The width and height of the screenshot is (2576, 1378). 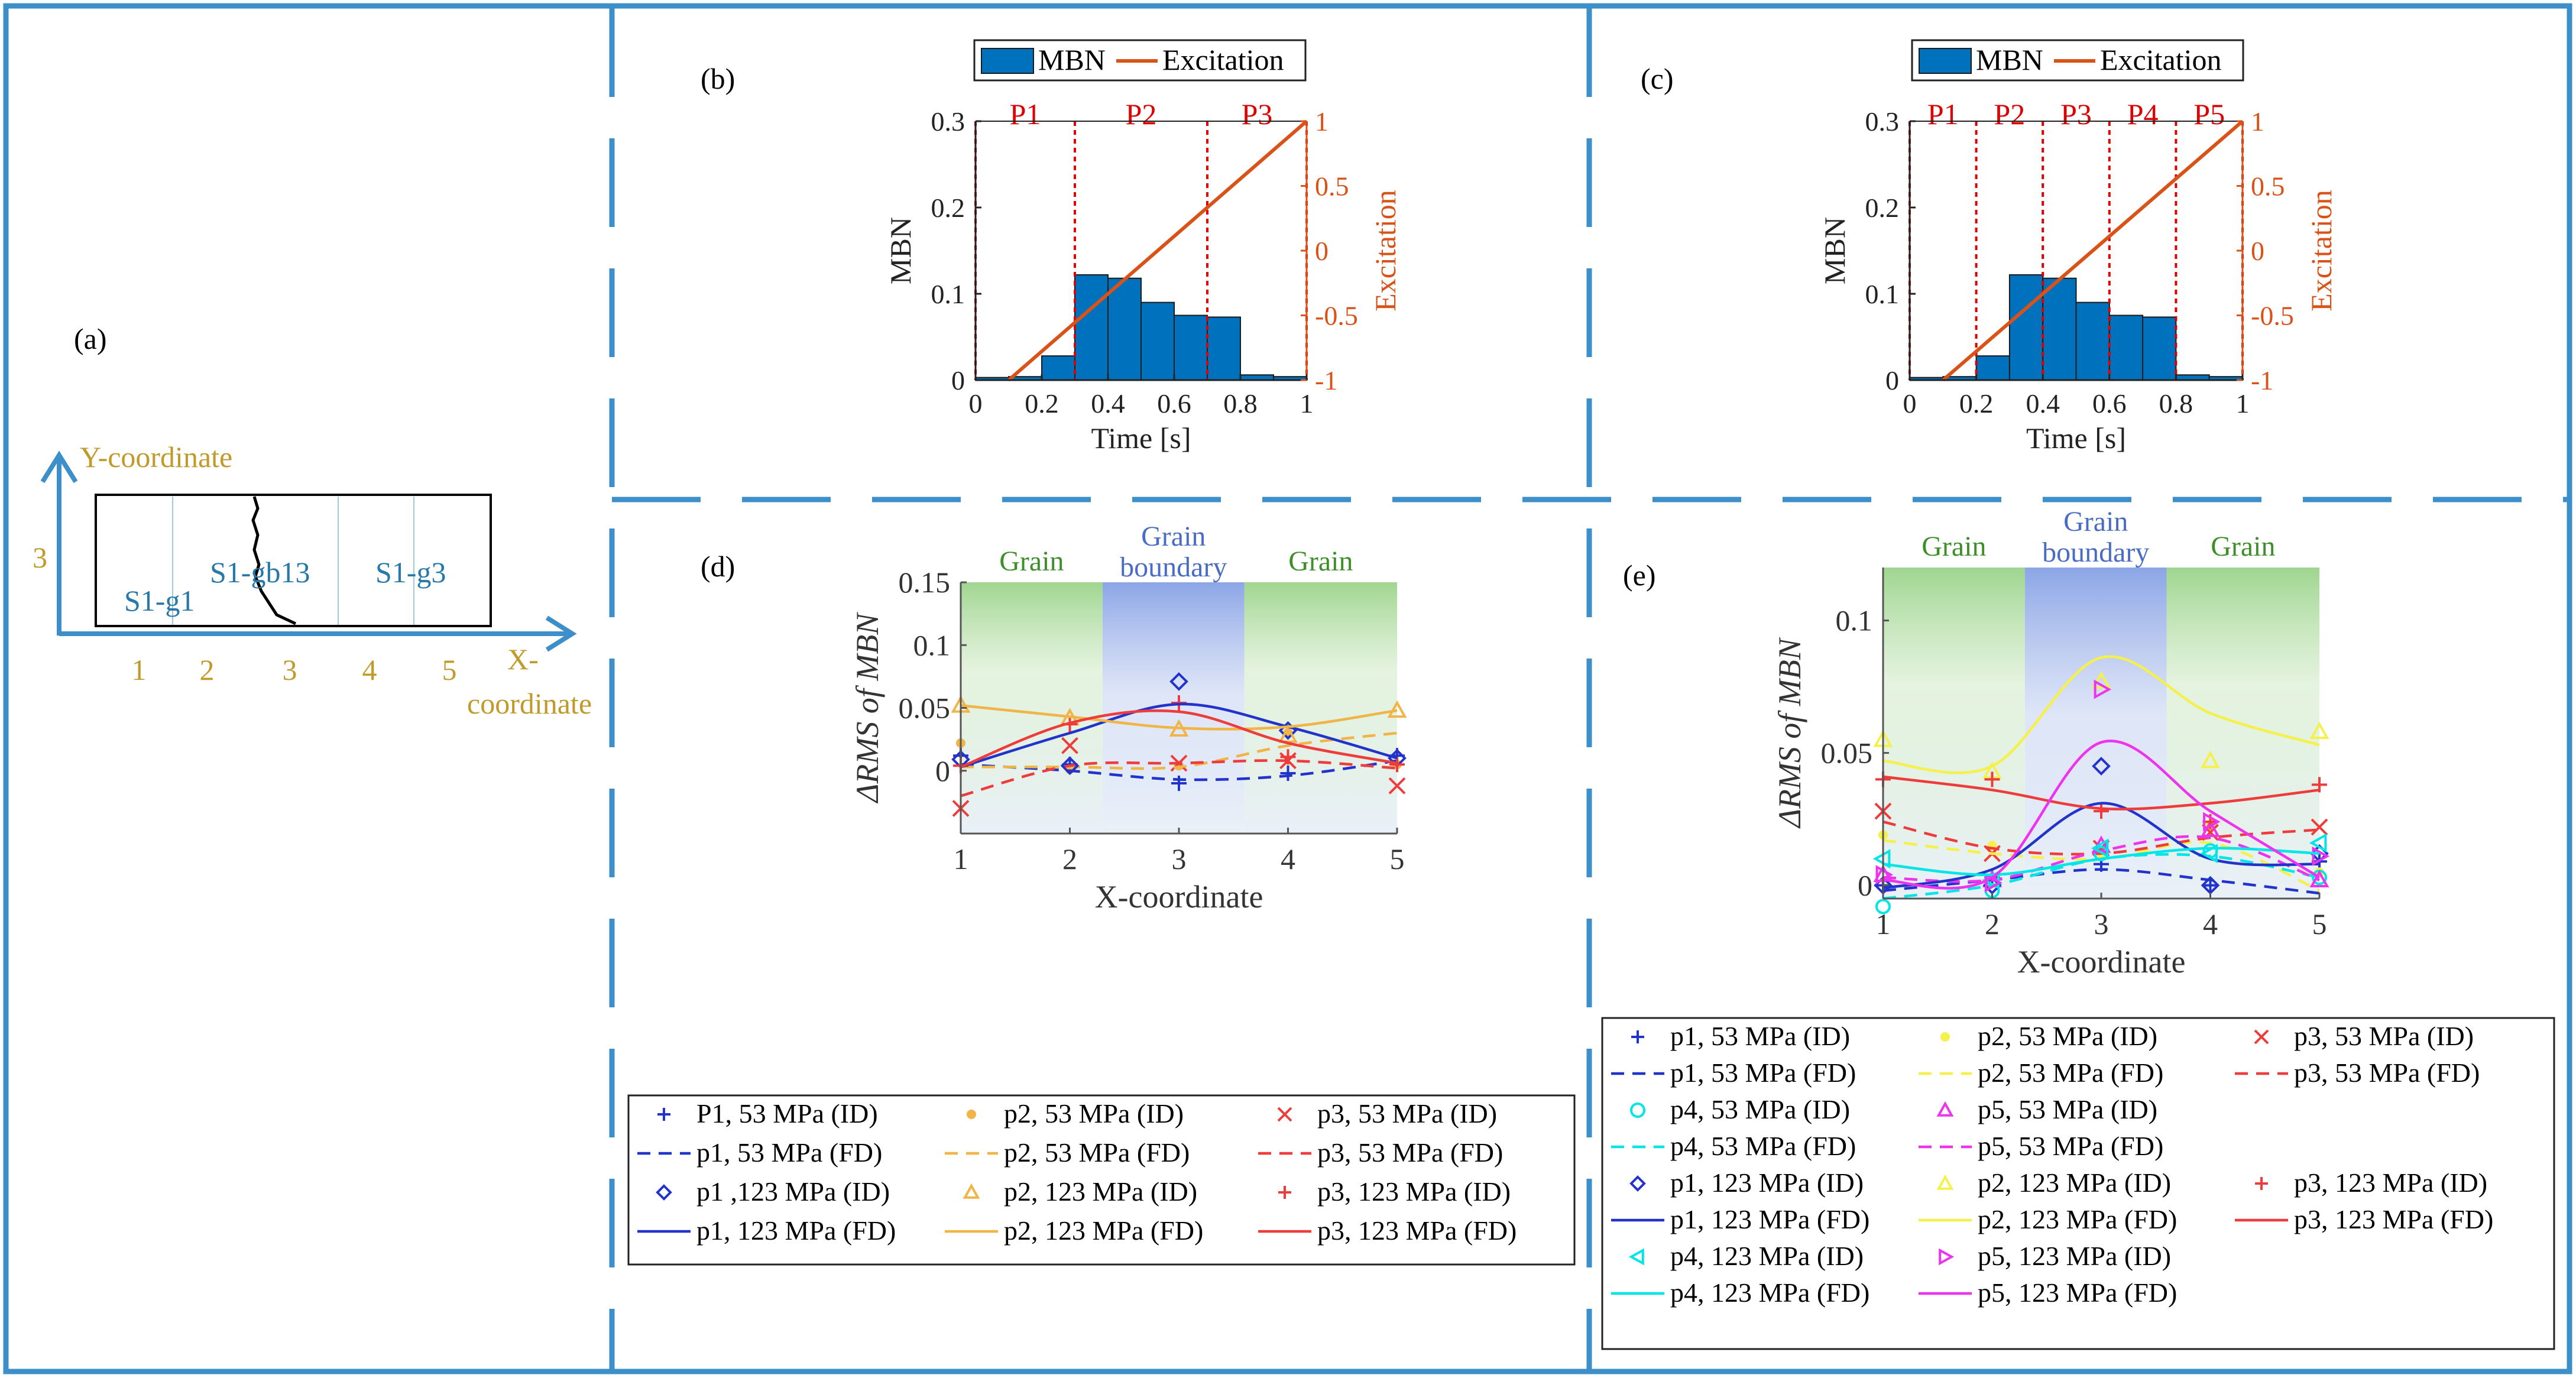 What do you see at coordinates (2393, 1219) in the screenshot?
I see `legend-entry: p3, 123 MPa (FD)` at bounding box center [2393, 1219].